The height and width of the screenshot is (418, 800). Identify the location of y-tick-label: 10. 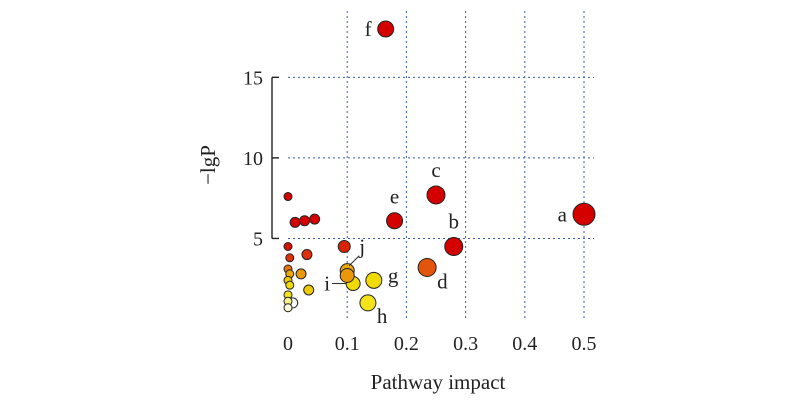
(253, 159).